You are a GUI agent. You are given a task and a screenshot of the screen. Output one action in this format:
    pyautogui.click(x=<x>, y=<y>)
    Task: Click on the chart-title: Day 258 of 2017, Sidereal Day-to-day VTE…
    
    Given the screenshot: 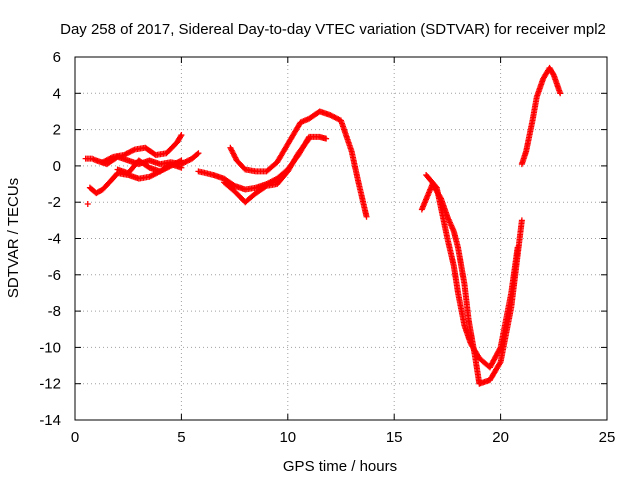 What is the action you would take?
    pyautogui.click(x=333, y=29)
    